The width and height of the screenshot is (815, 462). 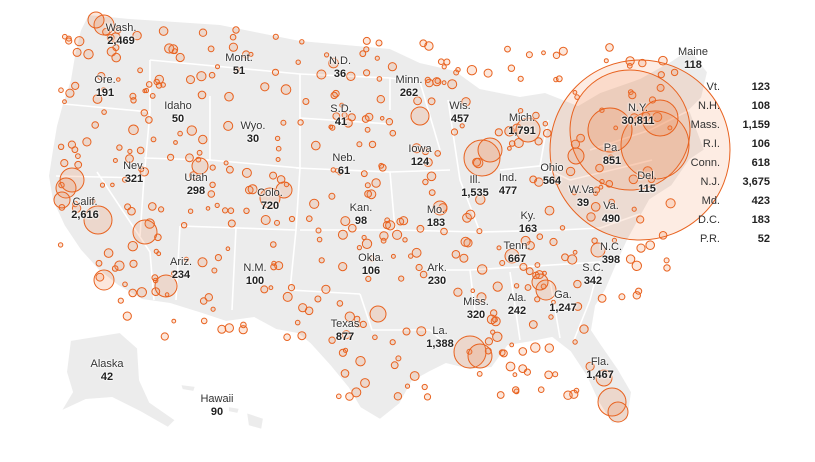 I want to click on side-state-value: 1,159, so click(x=756, y=125).